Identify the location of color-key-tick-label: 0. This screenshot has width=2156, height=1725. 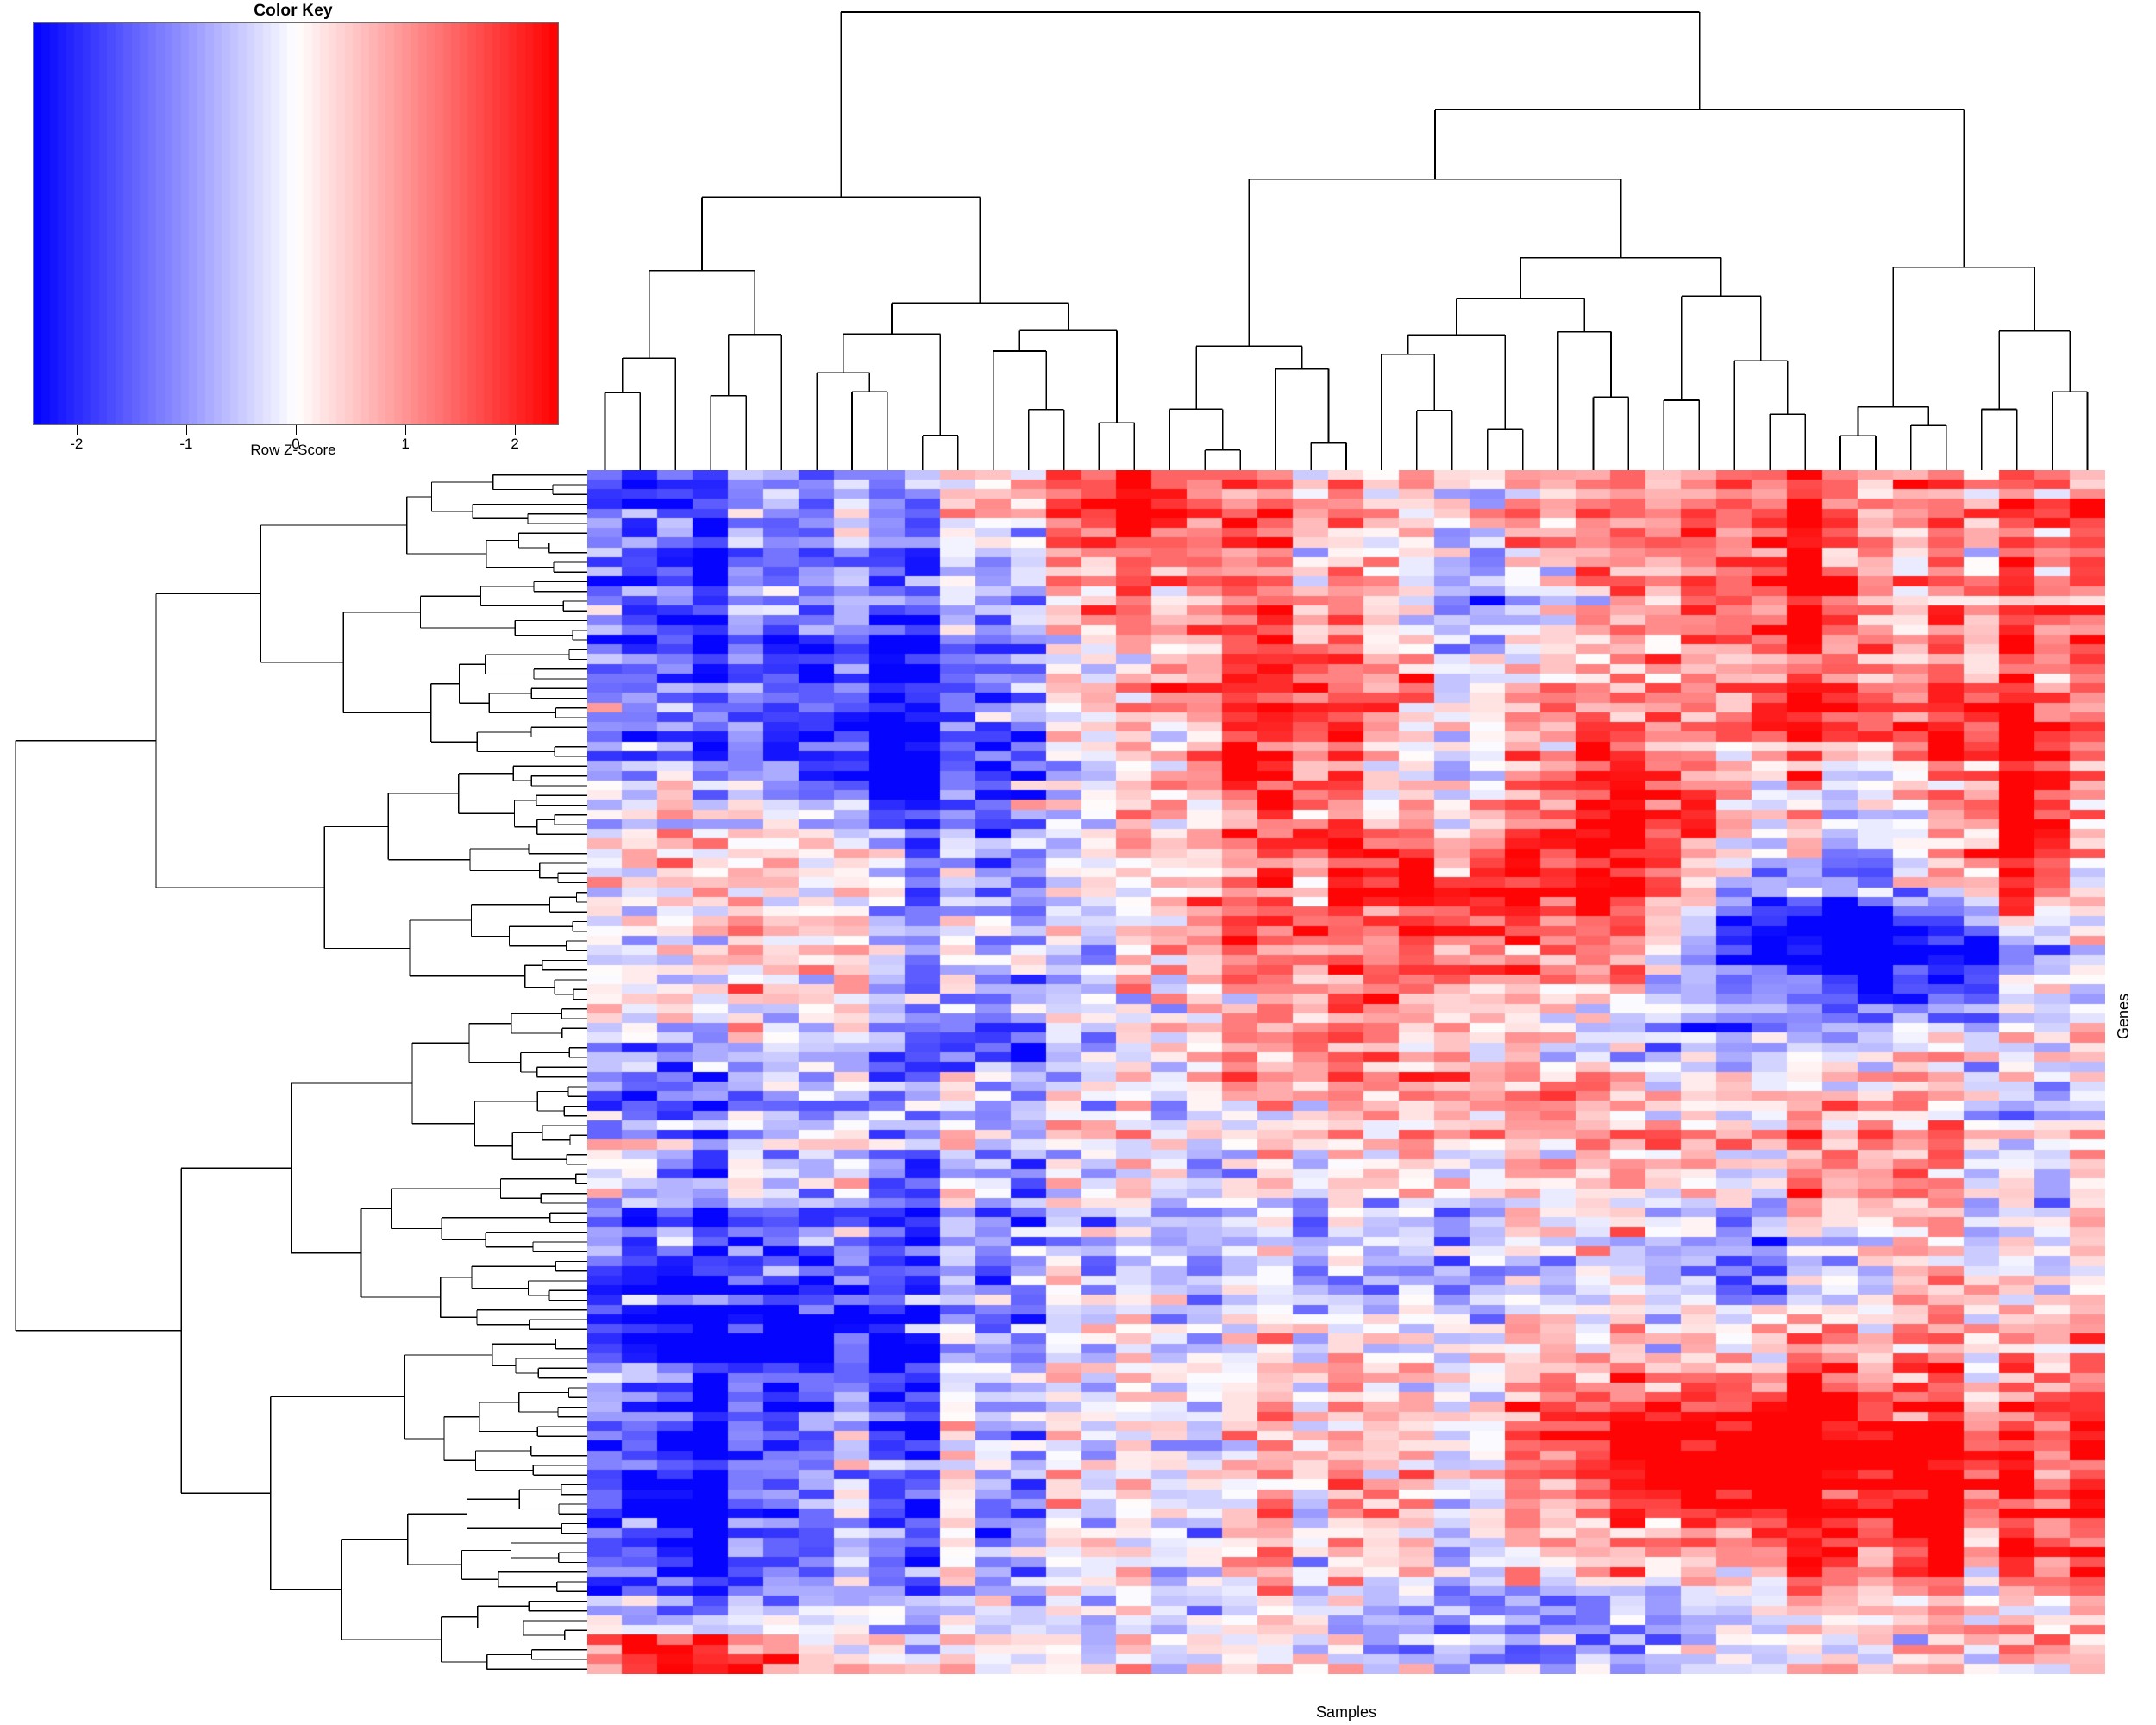
(295, 444).